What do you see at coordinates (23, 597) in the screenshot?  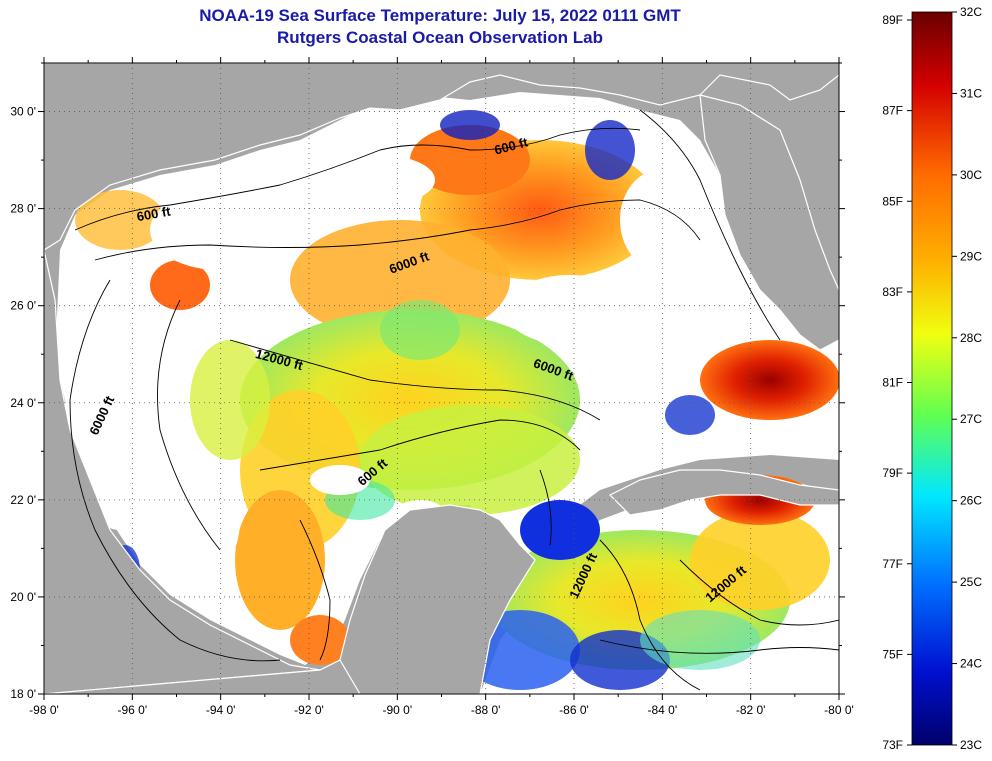 I see `lat-tick-label: 20 0'` at bounding box center [23, 597].